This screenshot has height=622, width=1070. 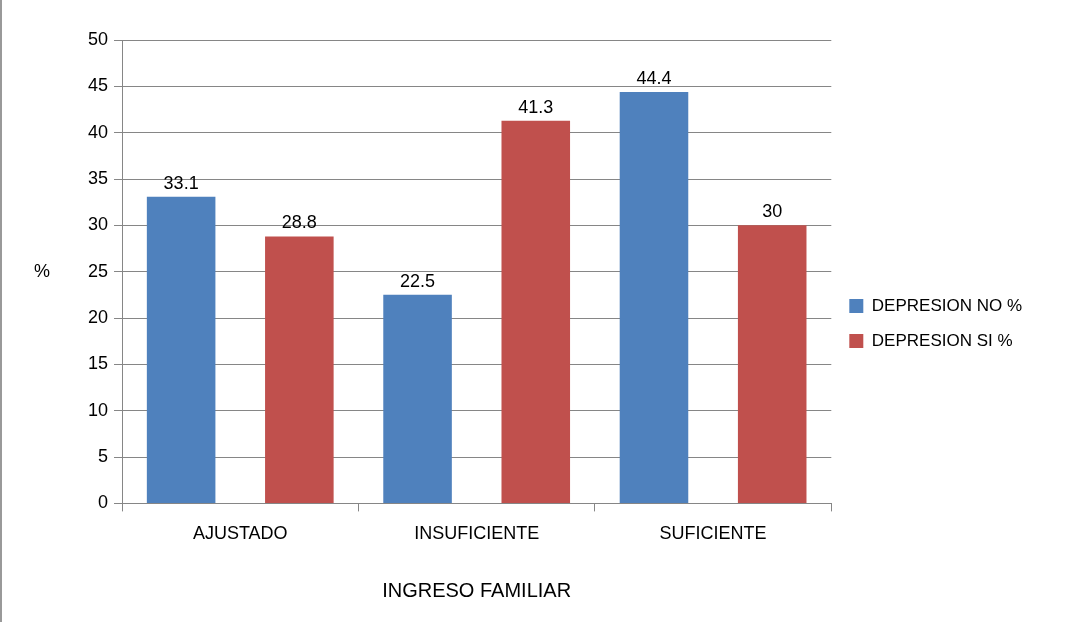 What do you see at coordinates (536, 106) in the screenshot?
I see `data-label: 41.3` at bounding box center [536, 106].